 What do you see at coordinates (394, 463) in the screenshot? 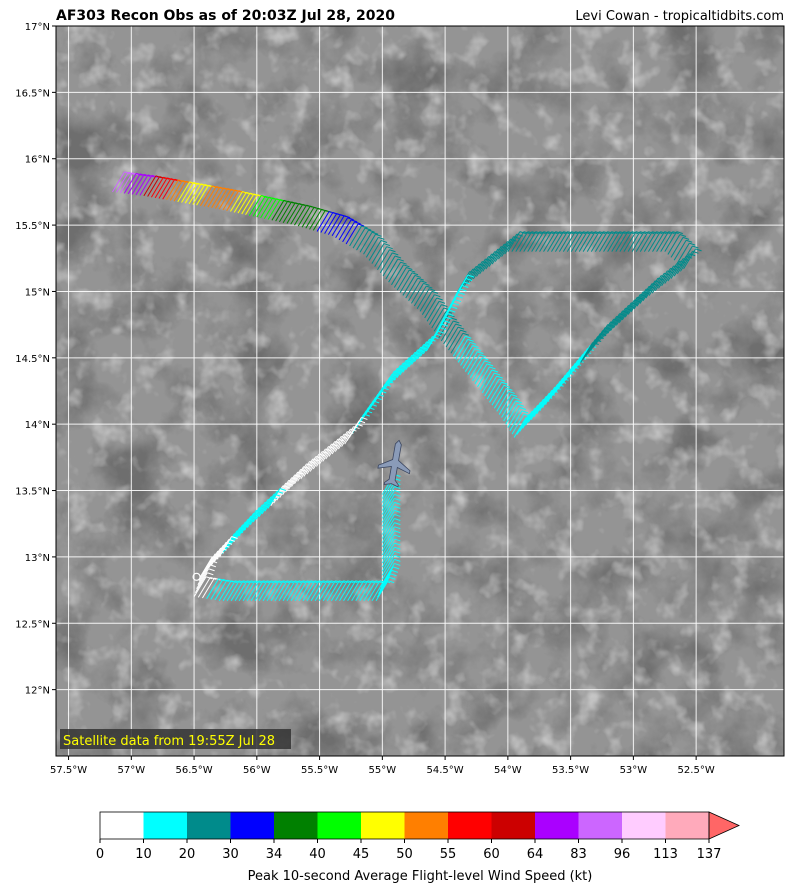
I see `aircraft-body` at bounding box center [394, 463].